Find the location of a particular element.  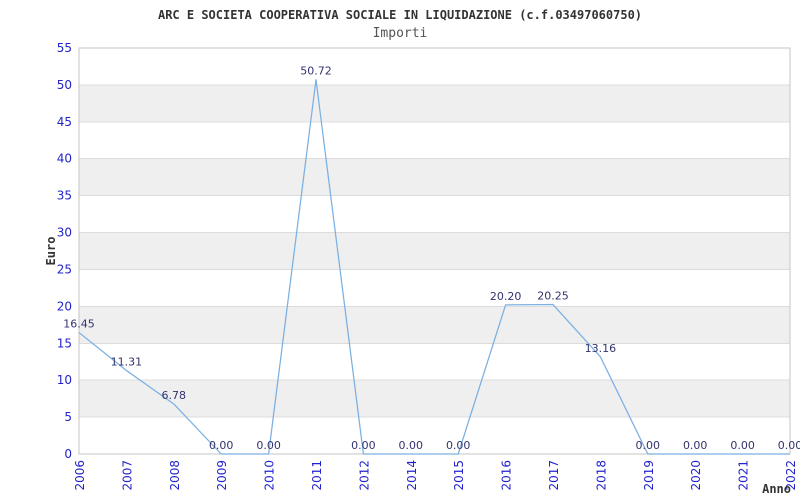

x-tick-label: 2007 is located at coordinates (127, 475).